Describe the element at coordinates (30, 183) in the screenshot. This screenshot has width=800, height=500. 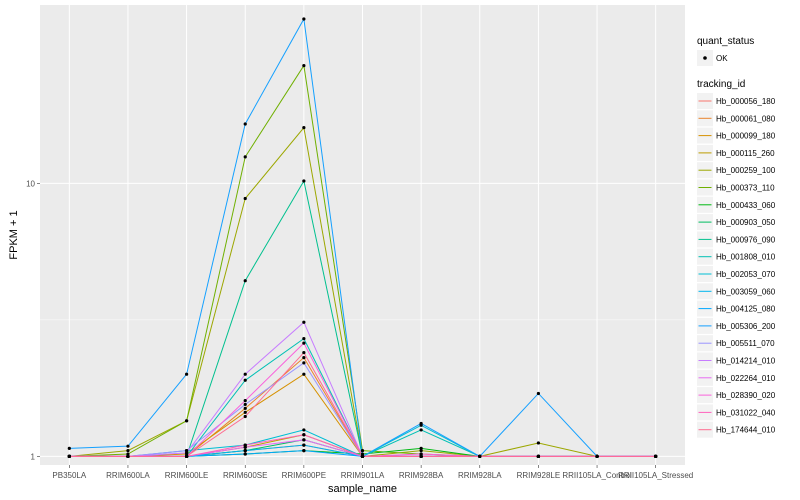
I see `y-tick-label: 10` at that location.